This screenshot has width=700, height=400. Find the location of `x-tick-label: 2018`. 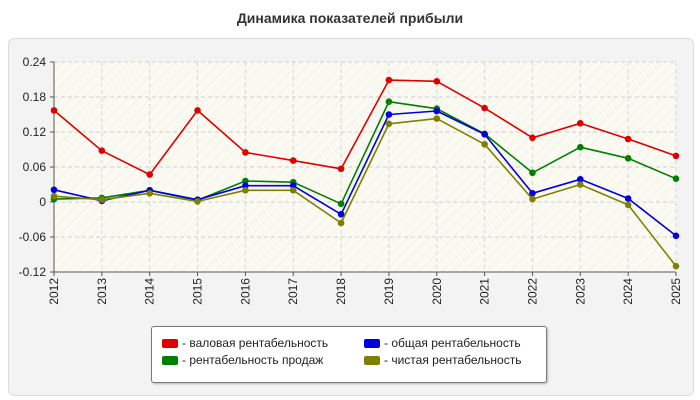

x-tick-label: 2018 is located at coordinates (341, 291).